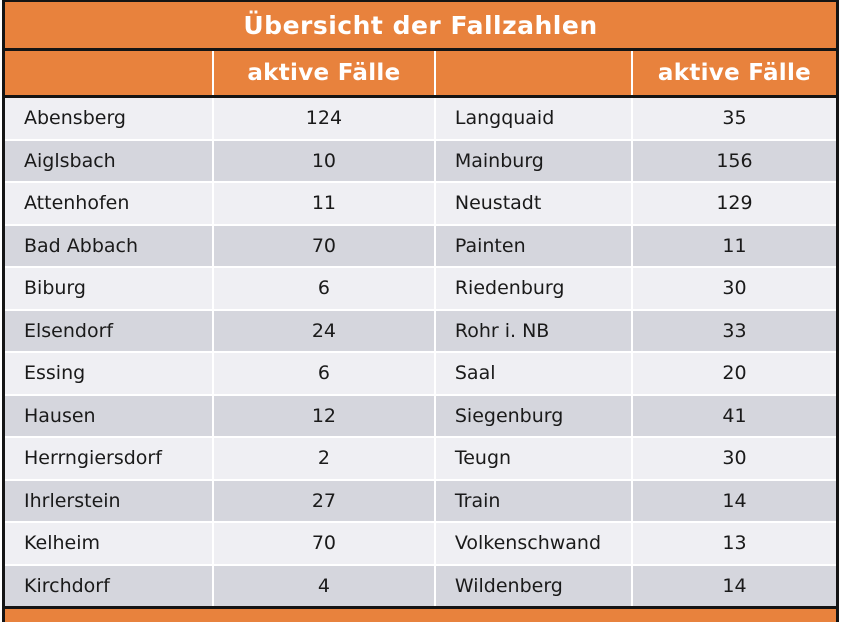 The image size is (841, 622). What do you see at coordinates (108, 543) in the screenshot?
I see `municipality-cell: Kelheim` at bounding box center [108, 543].